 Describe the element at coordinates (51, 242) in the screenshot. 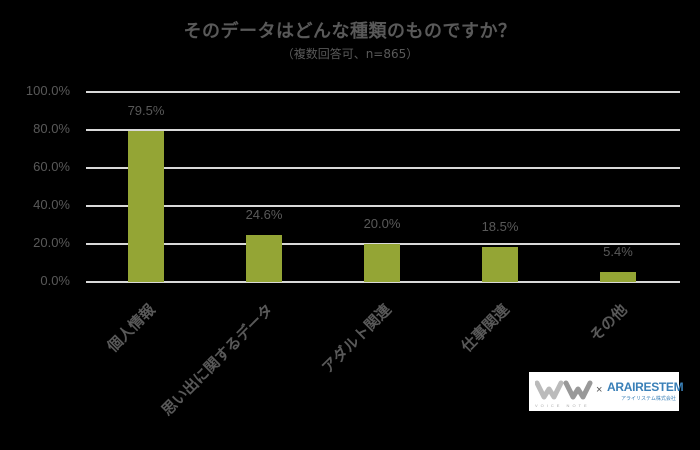

I see `y-tick: 20.0%` at that location.